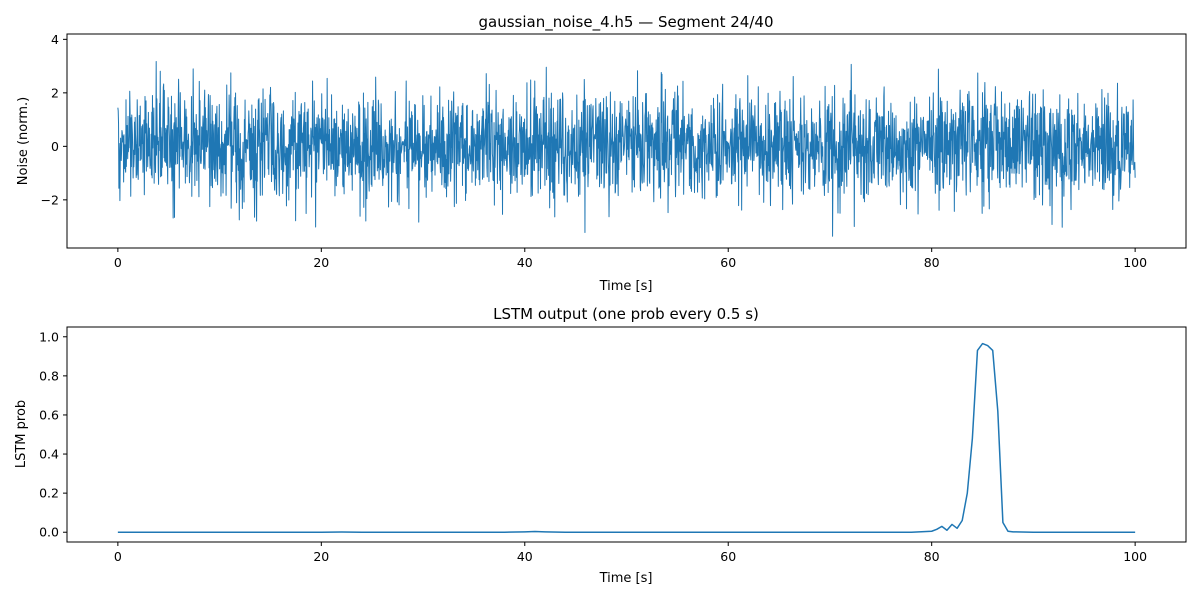 The image size is (1200, 600). I want to click on noise-y-tick-label: −2, so click(50, 199).